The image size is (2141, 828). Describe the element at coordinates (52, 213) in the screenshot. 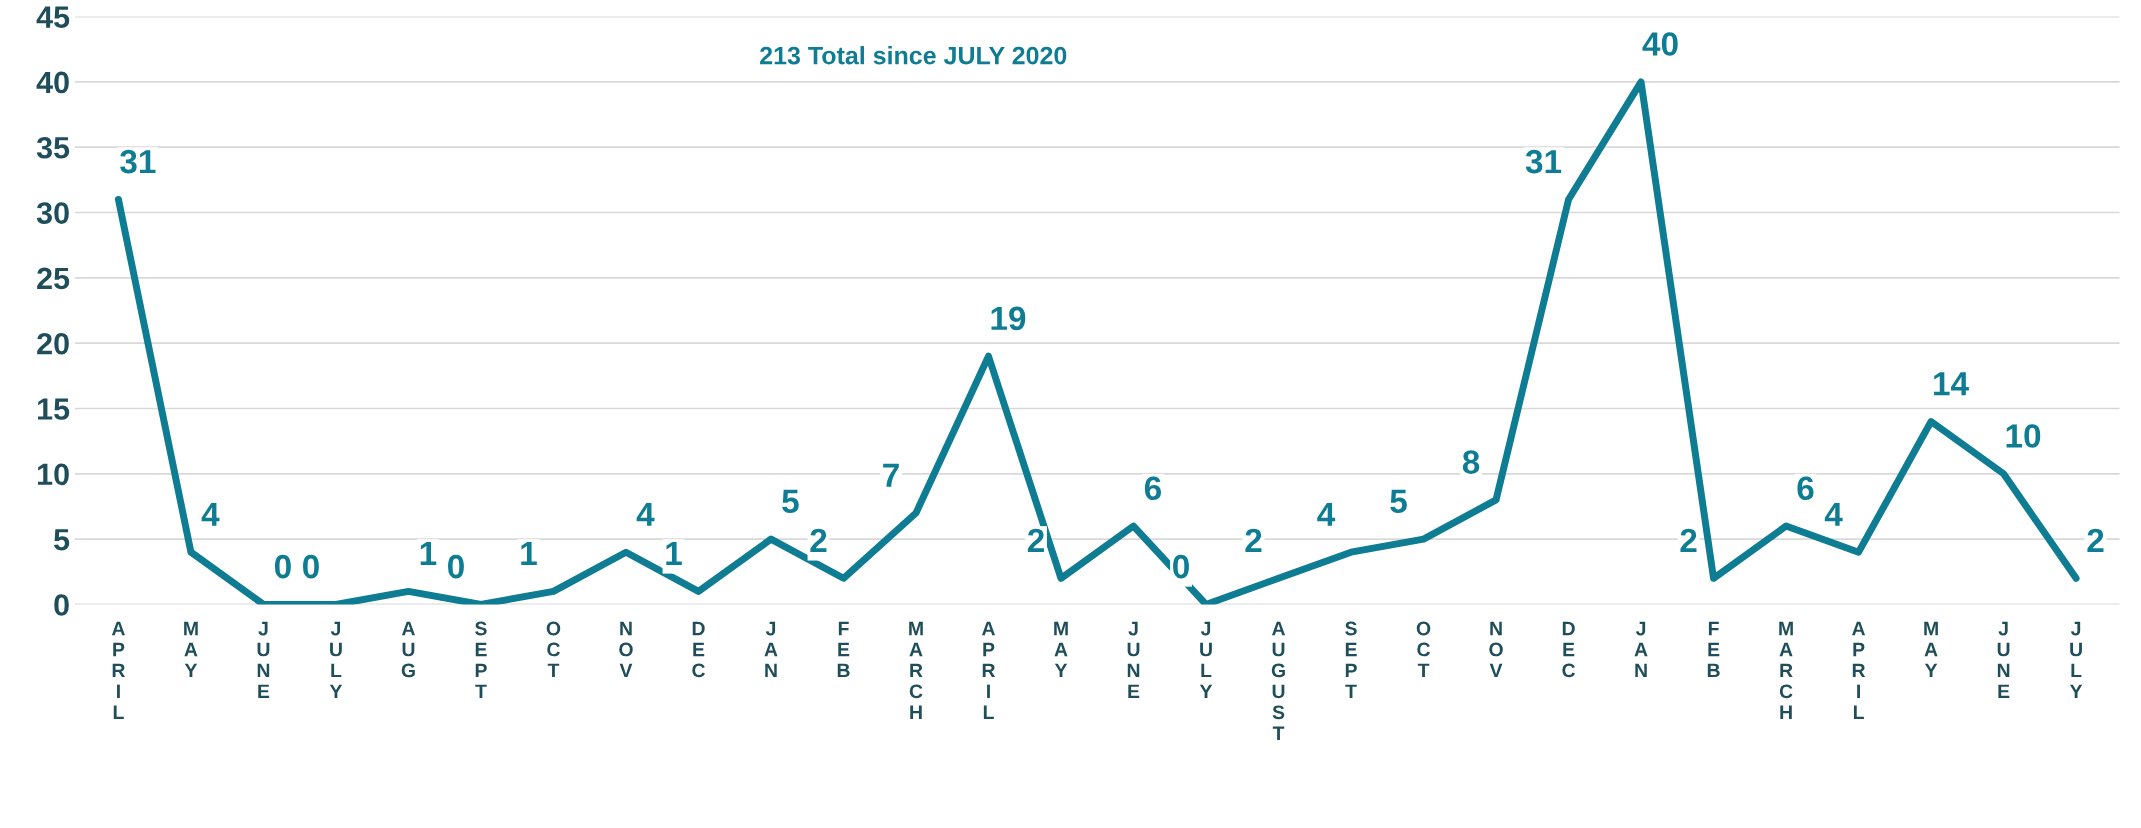

I see `y-tick-label: 30` at that location.